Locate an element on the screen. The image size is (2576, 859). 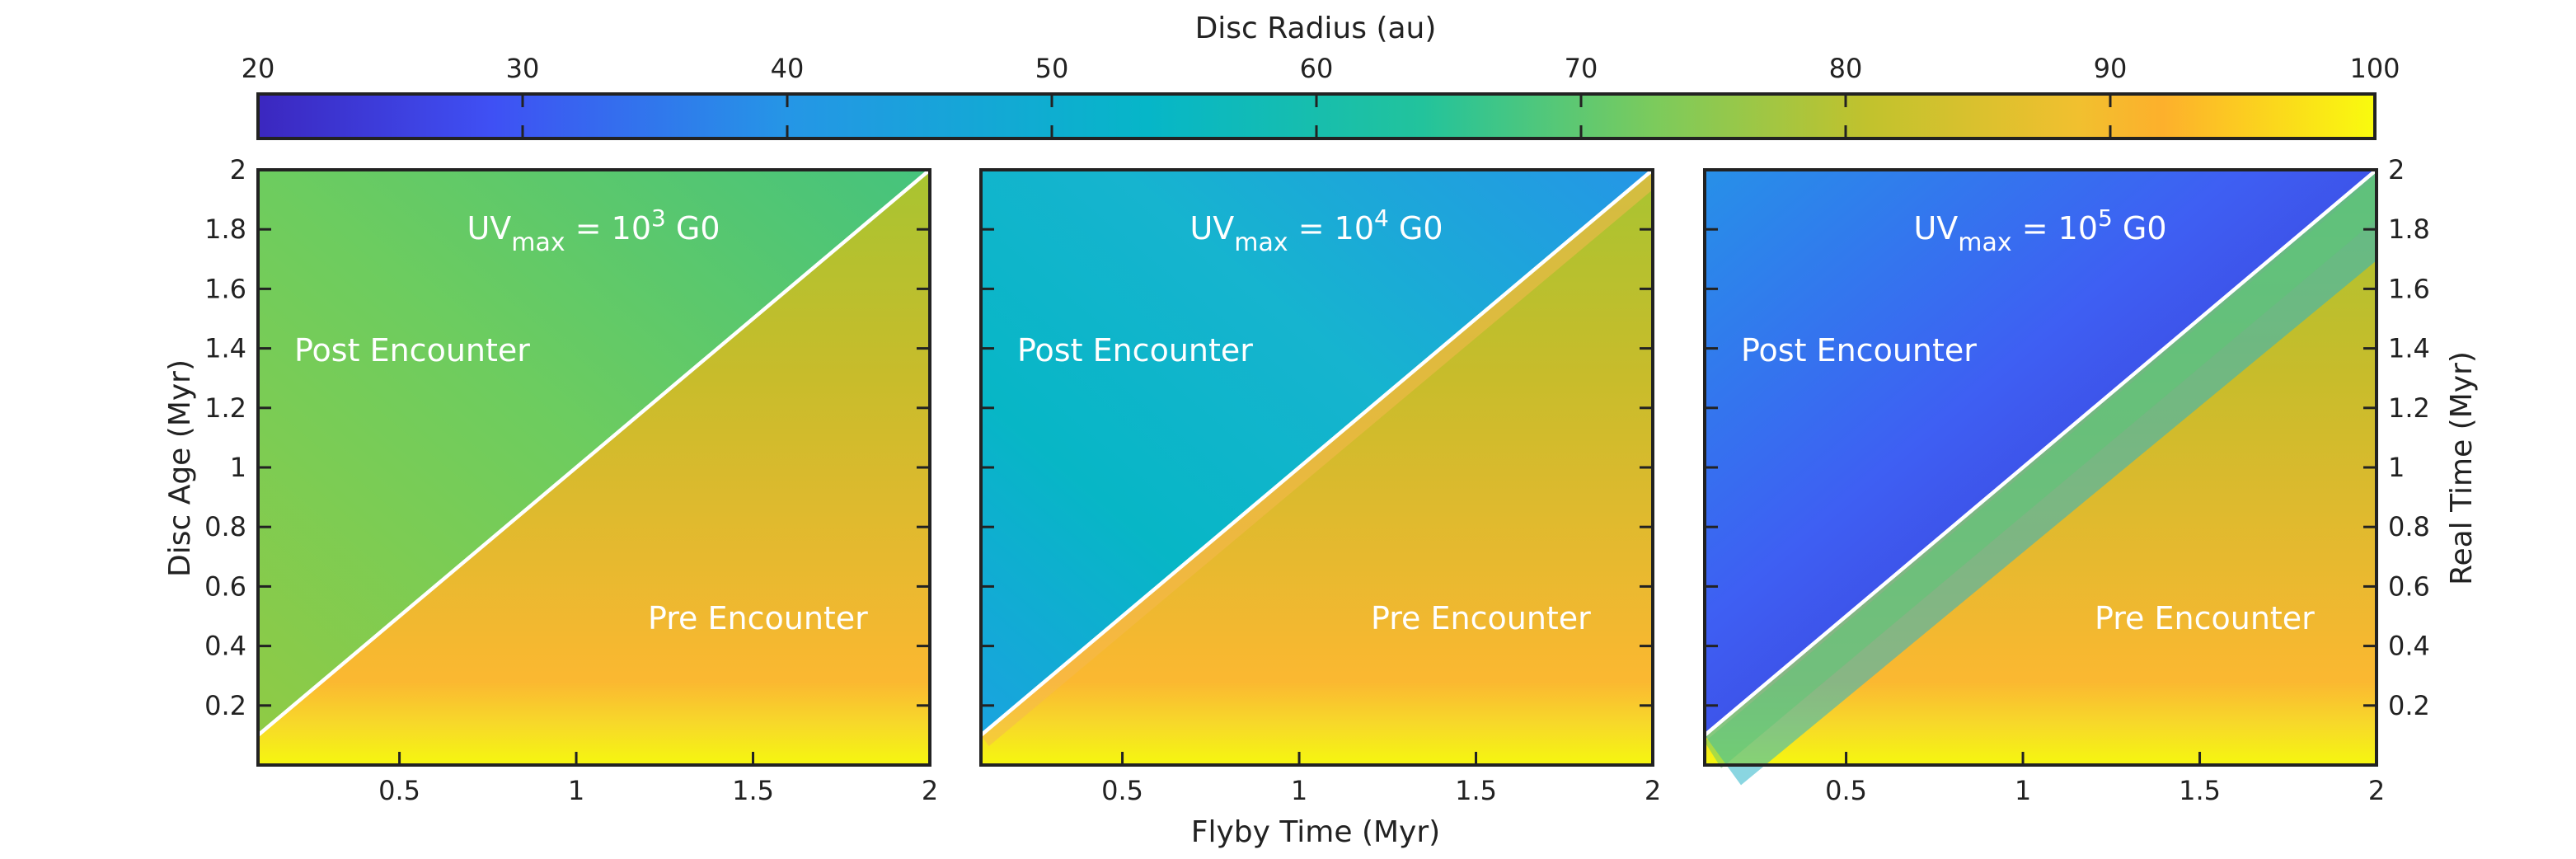
colorbar-tick-labels: 20 30 40 50 60 70 80 90 100 is located at coordinates (1321, 68).